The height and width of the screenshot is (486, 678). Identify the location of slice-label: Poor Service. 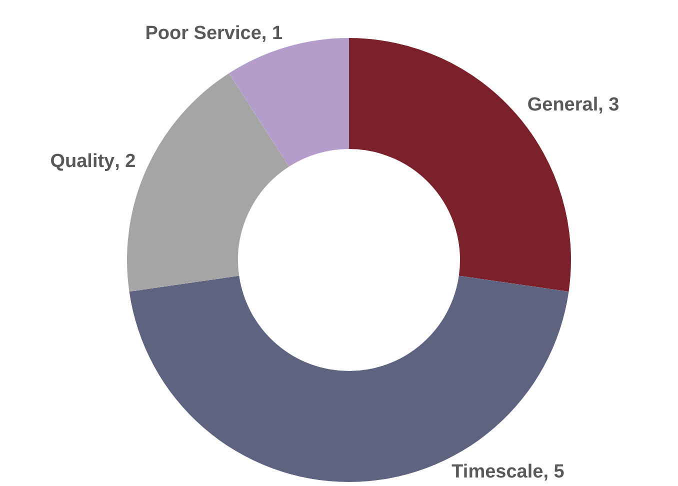
(203, 33).